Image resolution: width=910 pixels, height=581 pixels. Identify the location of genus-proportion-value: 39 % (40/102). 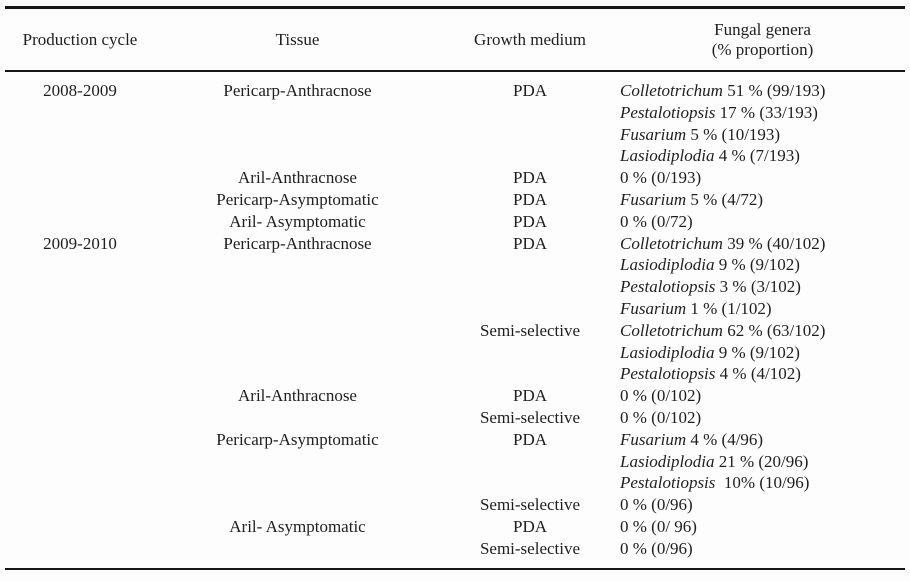
(774, 243).